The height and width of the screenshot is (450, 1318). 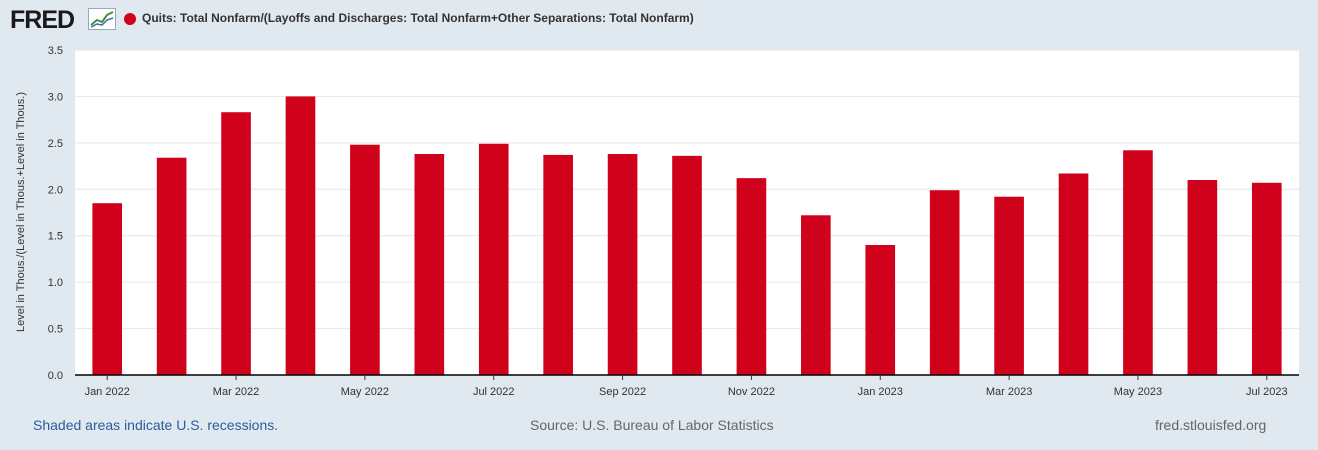 What do you see at coordinates (300, 235) in the screenshot?
I see `bar-apr-2022` at bounding box center [300, 235].